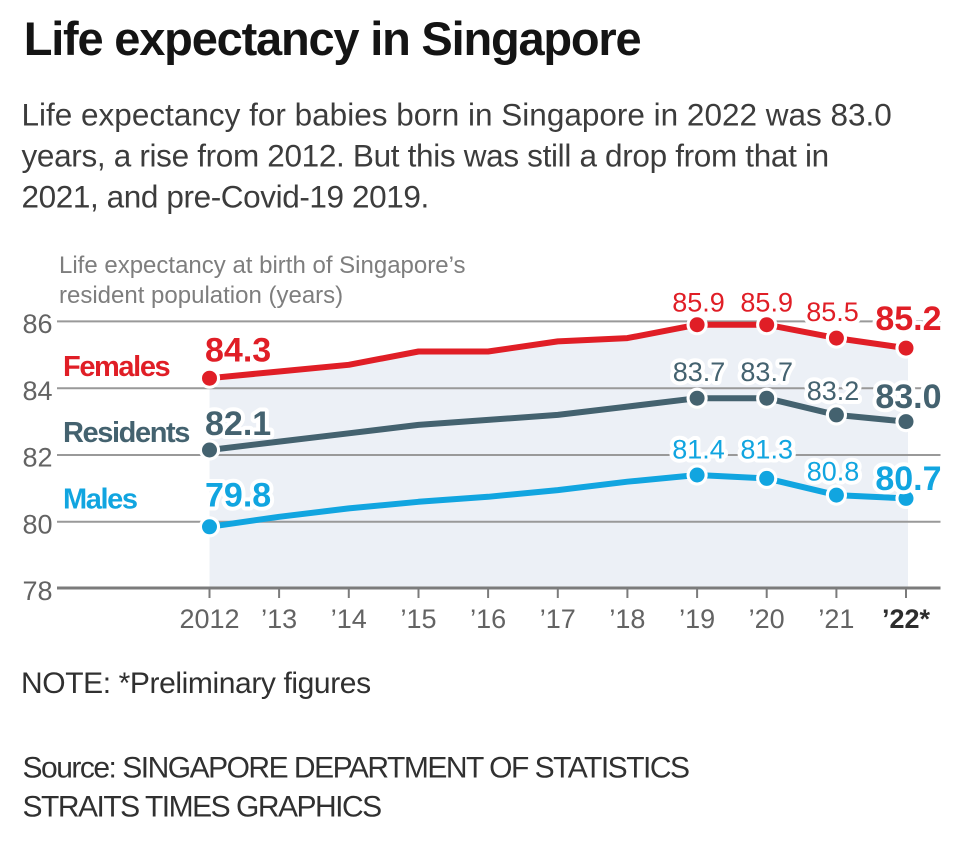 This screenshot has height=848, width=960. Describe the element at coordinates (418, 619) in the screenshot. I see `svg-text: ’15` at that location.